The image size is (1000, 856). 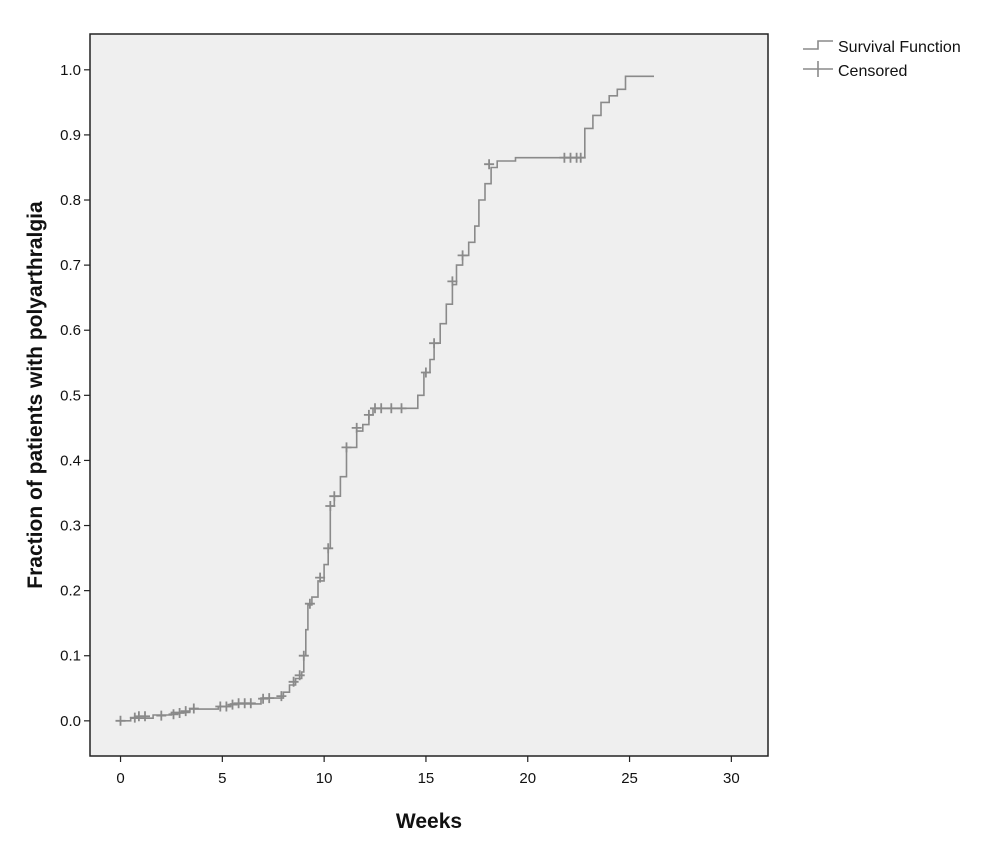 I want to click on legend-label-censored: Censored, so click(x=872, y=71).